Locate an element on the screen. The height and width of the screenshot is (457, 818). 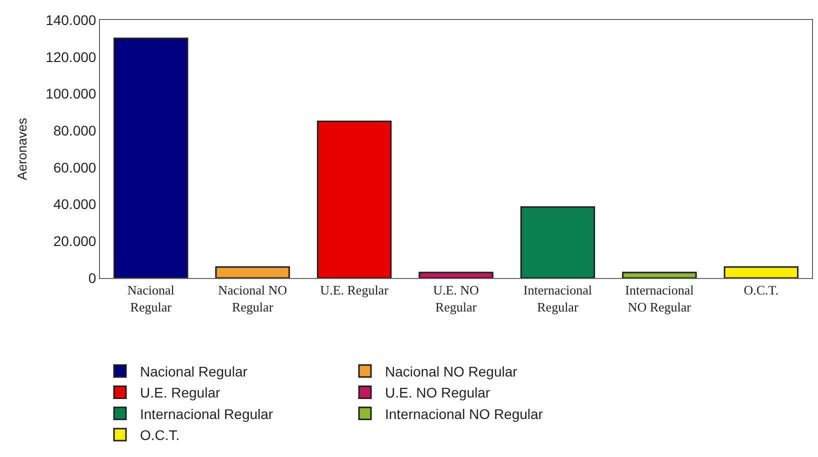
legend-label: Nacional NO Regular is located at coordinates (451, 371).